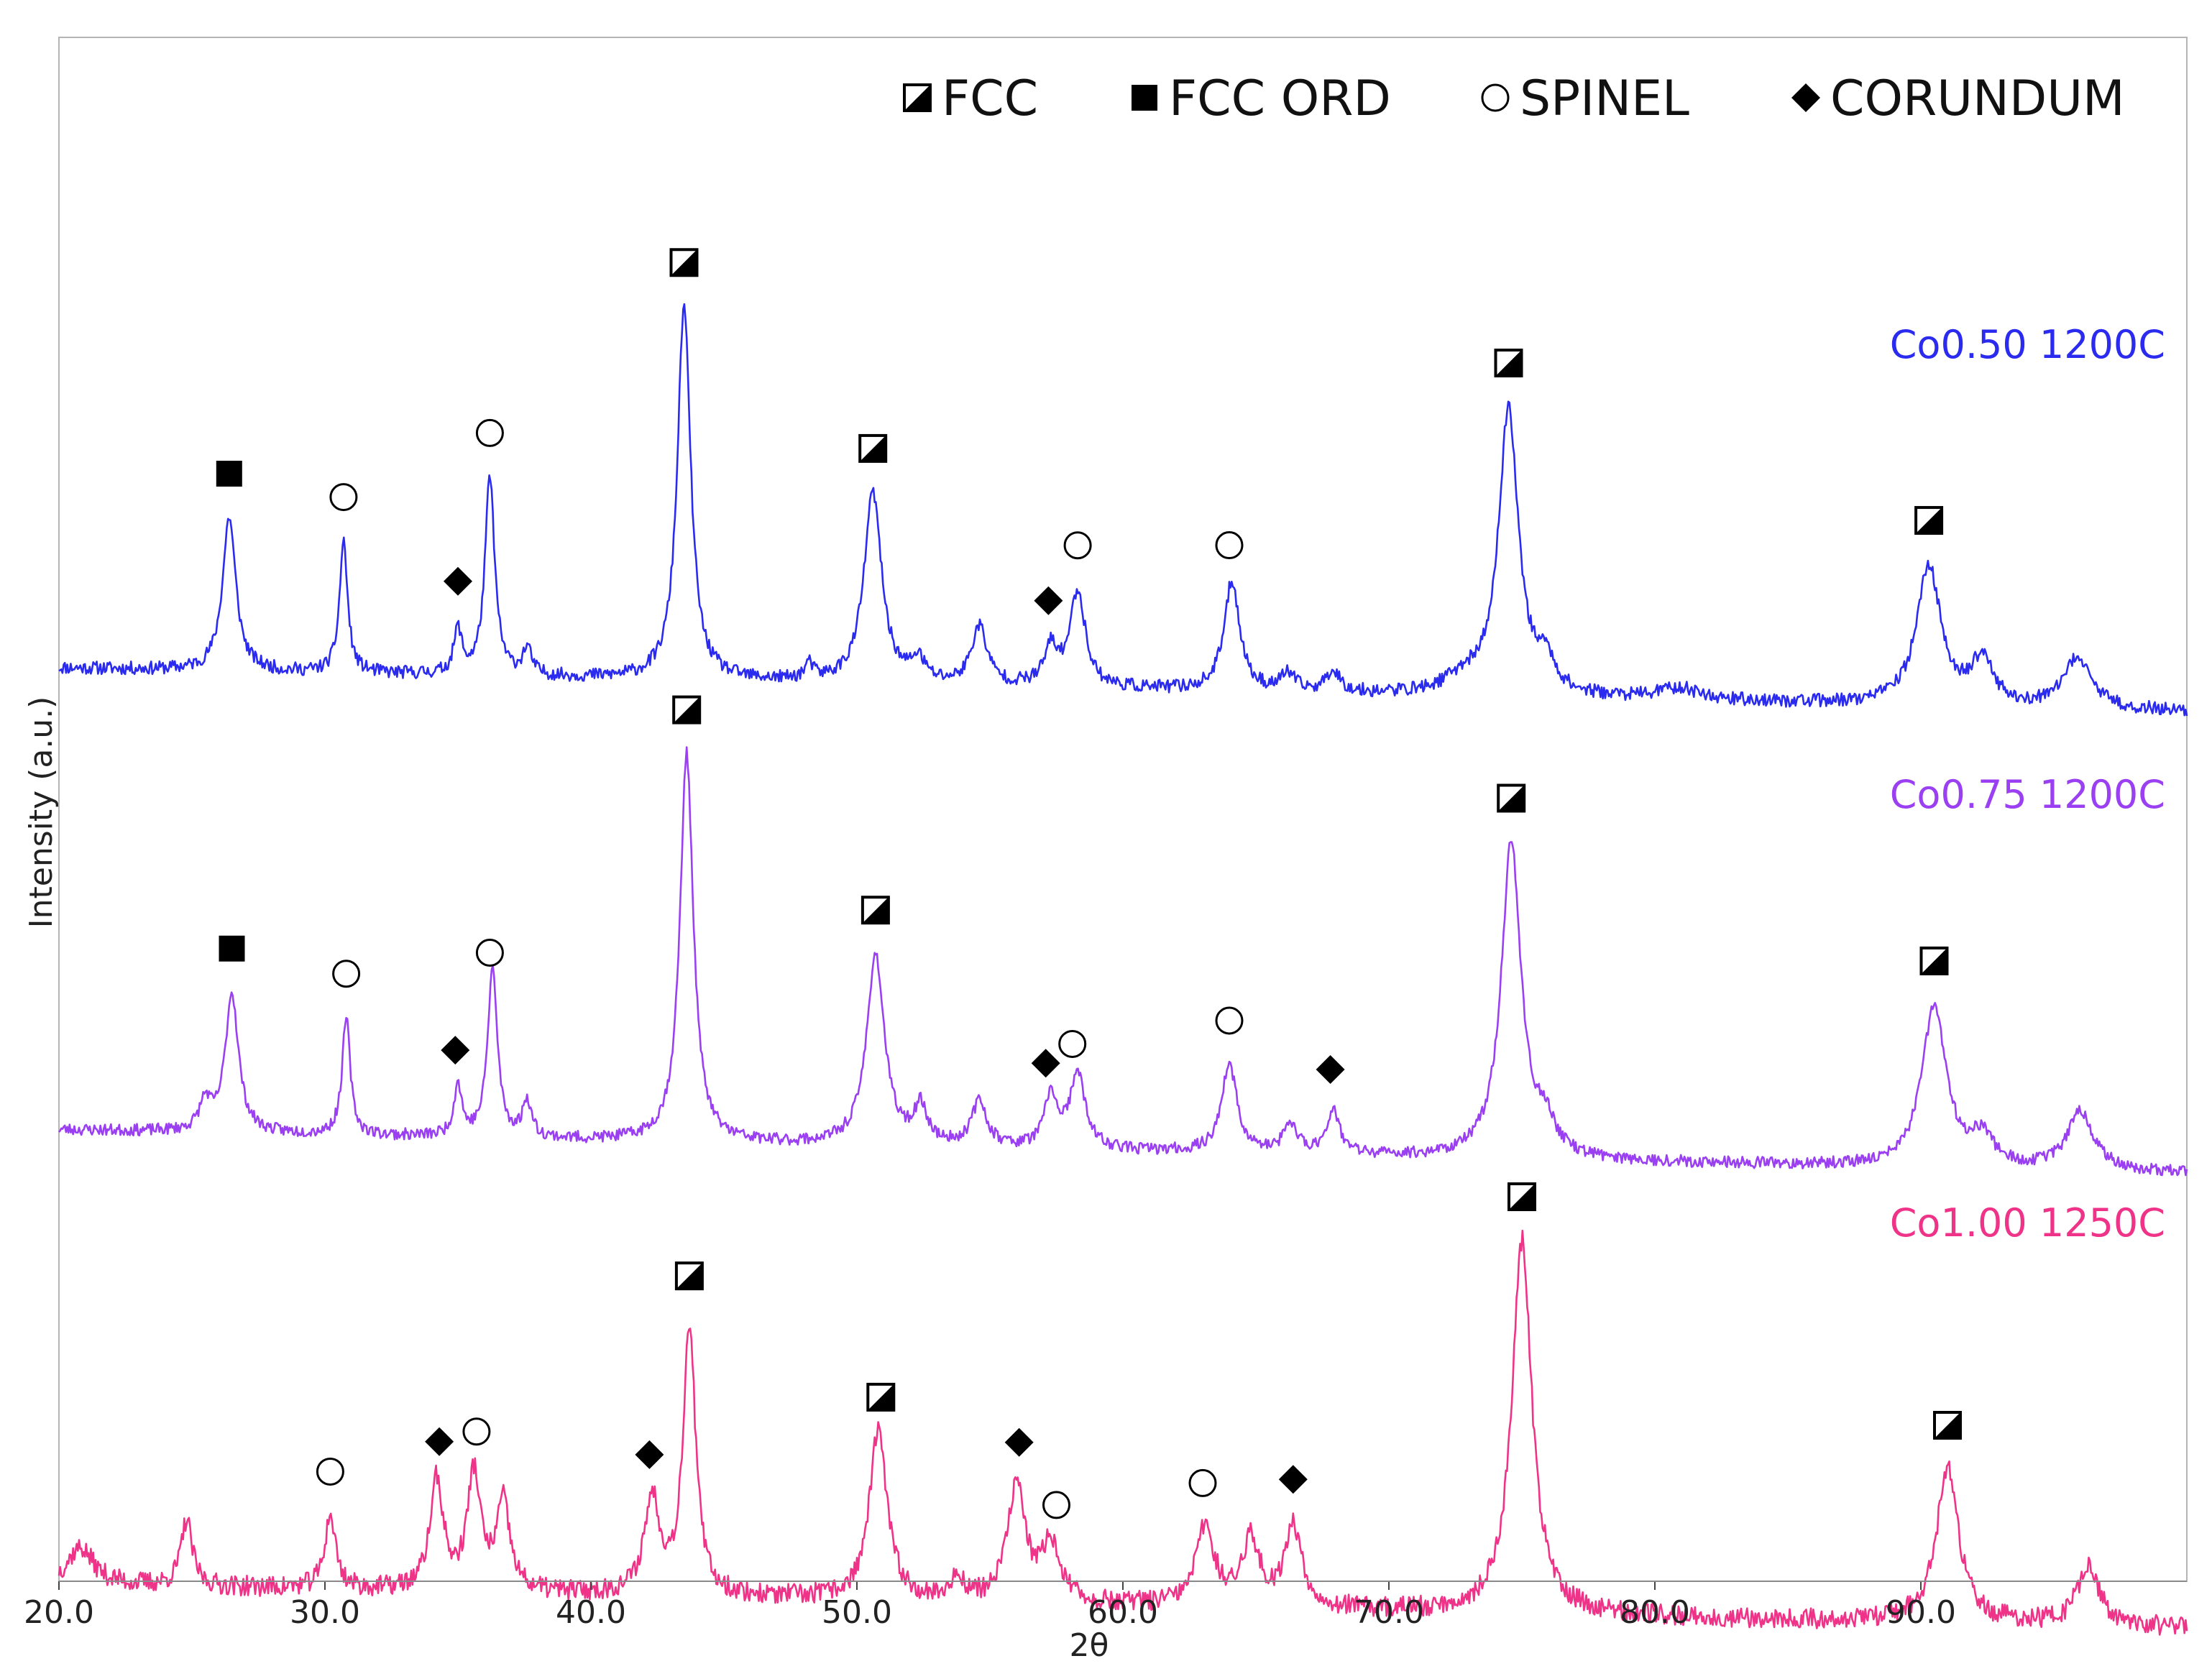 This screenshot has width=2212, height=1679. Describe the element at coordinates (41, 812) in the screenshot. I see `y-axis-title: Intensity (a.u.)` at that location.